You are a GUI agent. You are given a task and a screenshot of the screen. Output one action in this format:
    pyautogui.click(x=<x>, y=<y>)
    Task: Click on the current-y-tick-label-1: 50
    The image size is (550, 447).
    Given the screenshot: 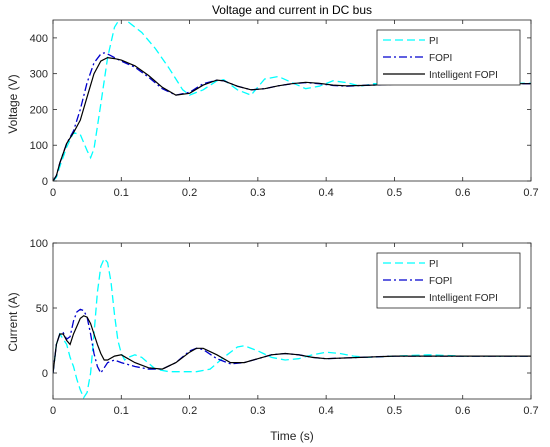 What is the action you would take?
    pyautogui.click(x=42, y=309)
    